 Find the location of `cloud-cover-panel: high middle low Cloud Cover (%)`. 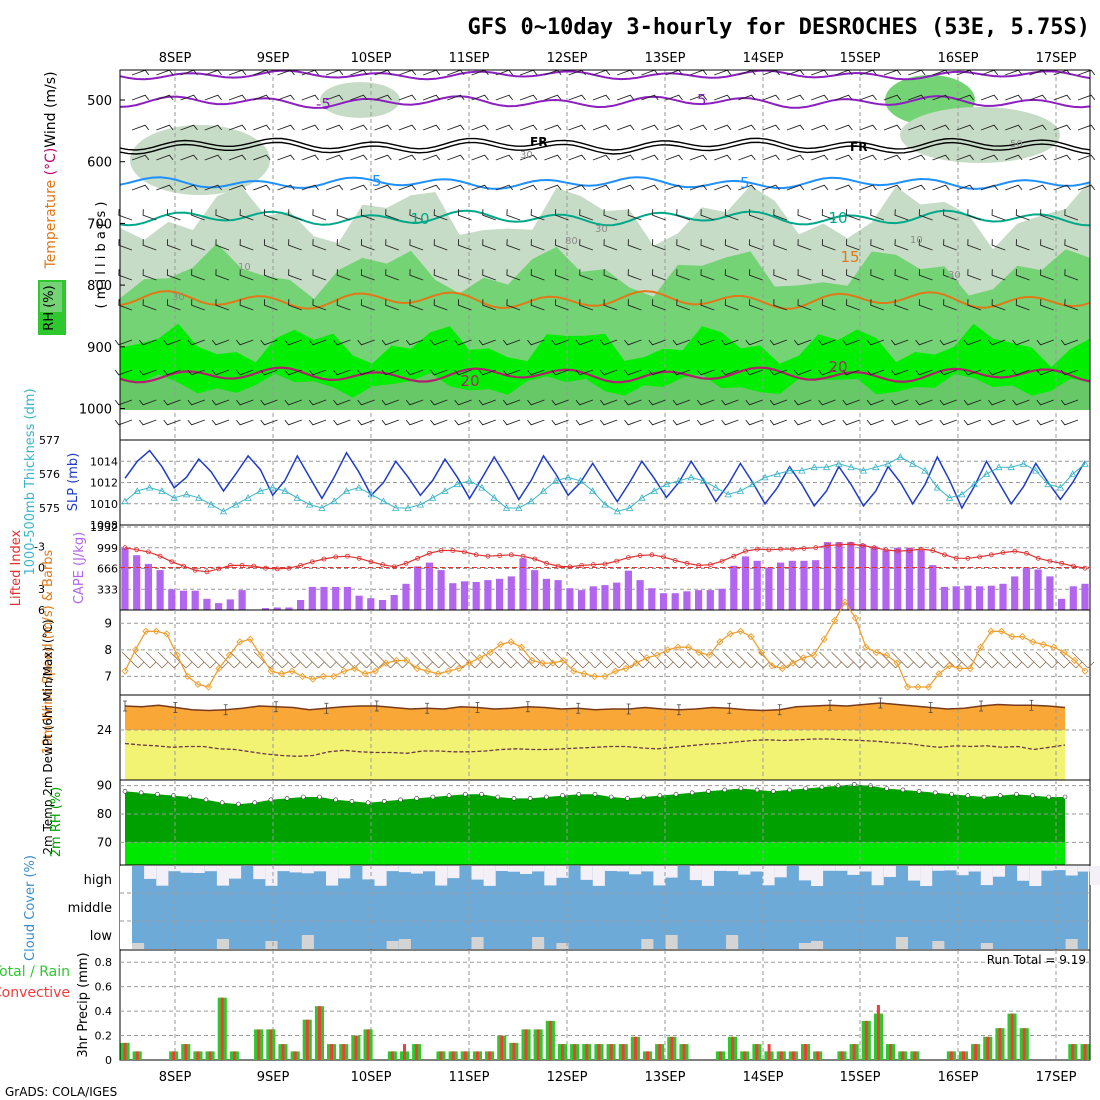

cloud-cover-panel: high middle low Cloud Cover (%) is located at coordinates (561, 908).